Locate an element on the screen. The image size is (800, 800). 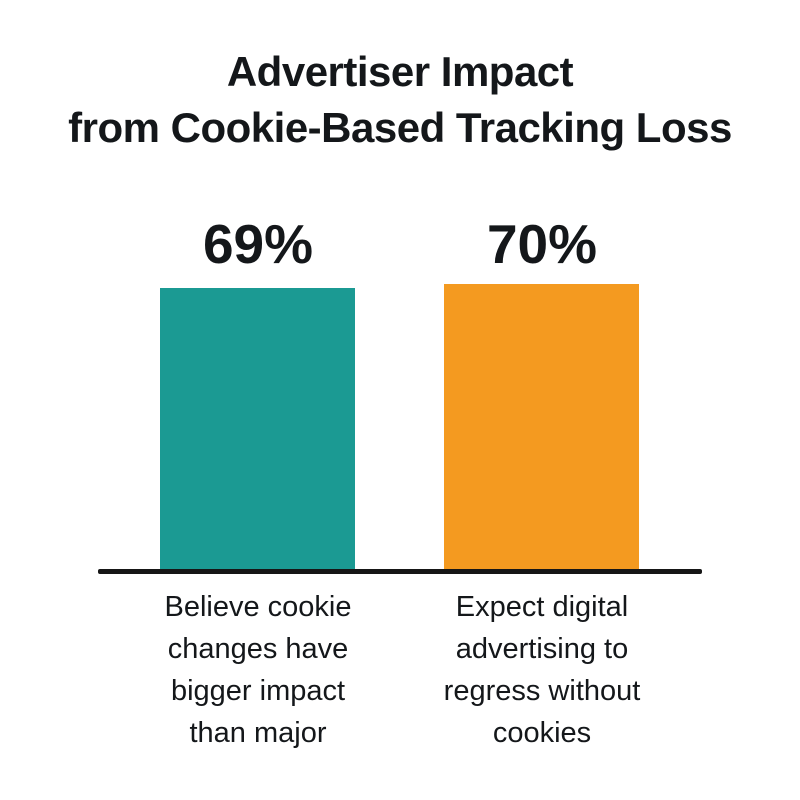
caption-line: Expect digital is located at coordinates (542, 607).